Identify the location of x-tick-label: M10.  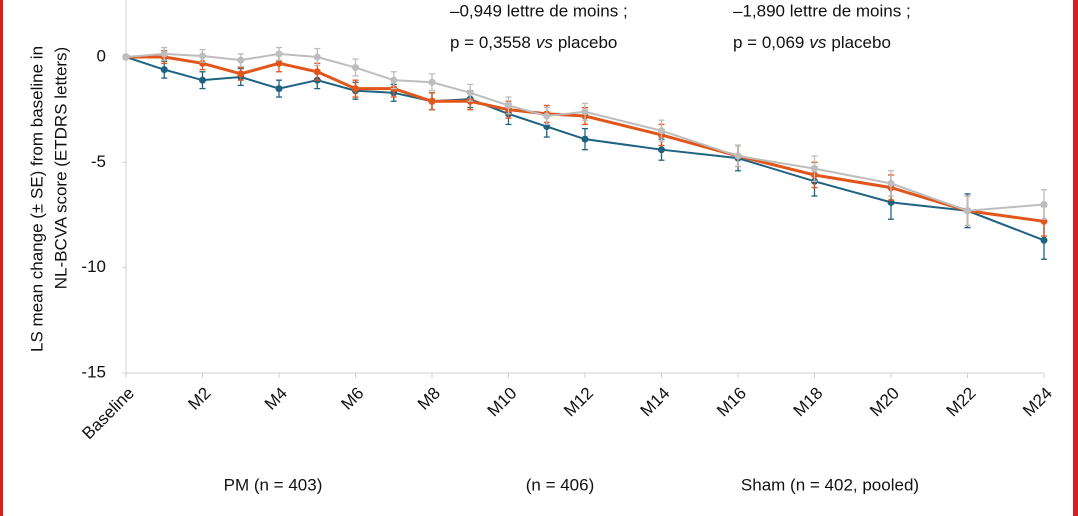
(502, 402).